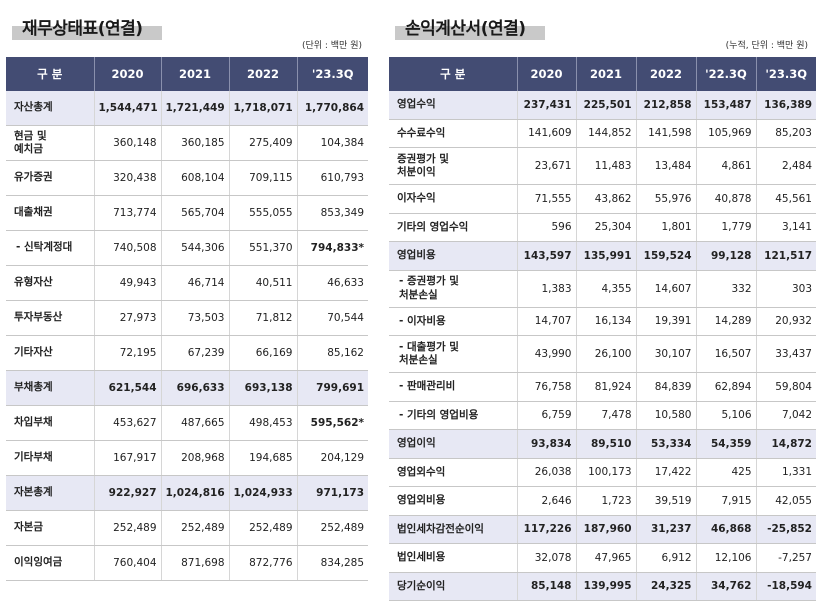 The height and width of the screenshot is (602, 816). I want to click on table-cell-value: 596, so click(547, 227).